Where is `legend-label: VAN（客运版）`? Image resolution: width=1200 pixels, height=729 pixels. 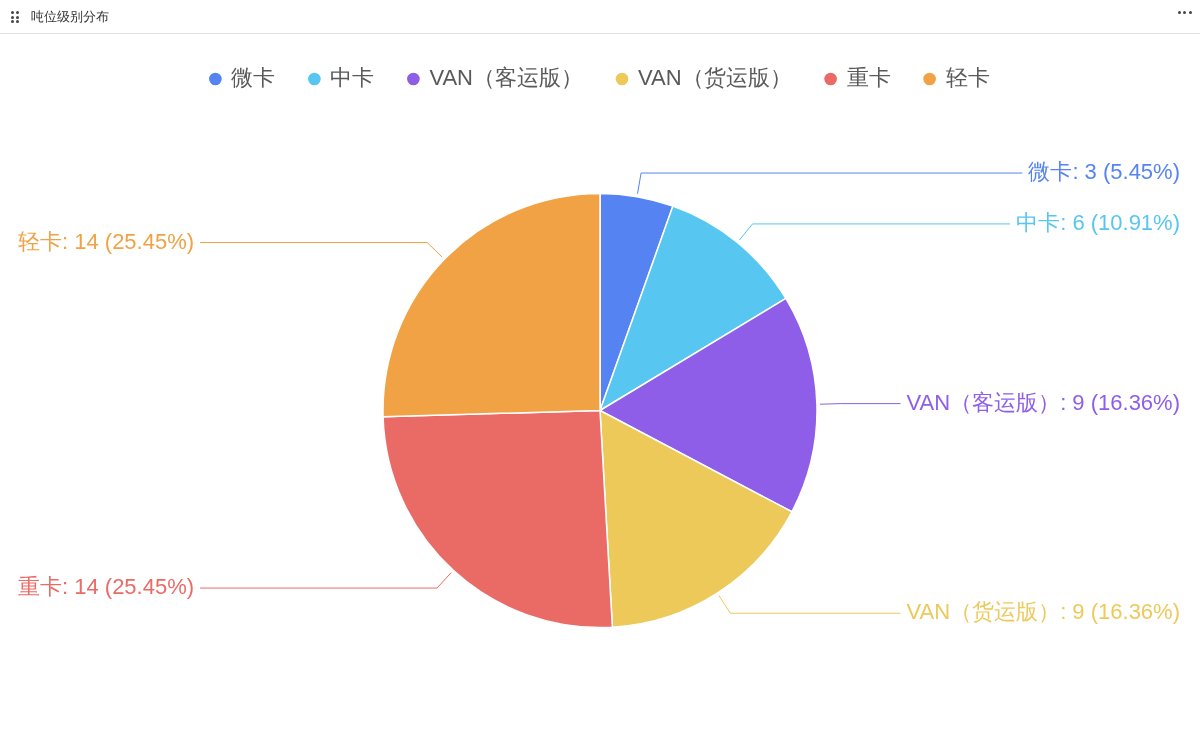 legend-label: VAN（客运版） is located at coordinates (506, 78).